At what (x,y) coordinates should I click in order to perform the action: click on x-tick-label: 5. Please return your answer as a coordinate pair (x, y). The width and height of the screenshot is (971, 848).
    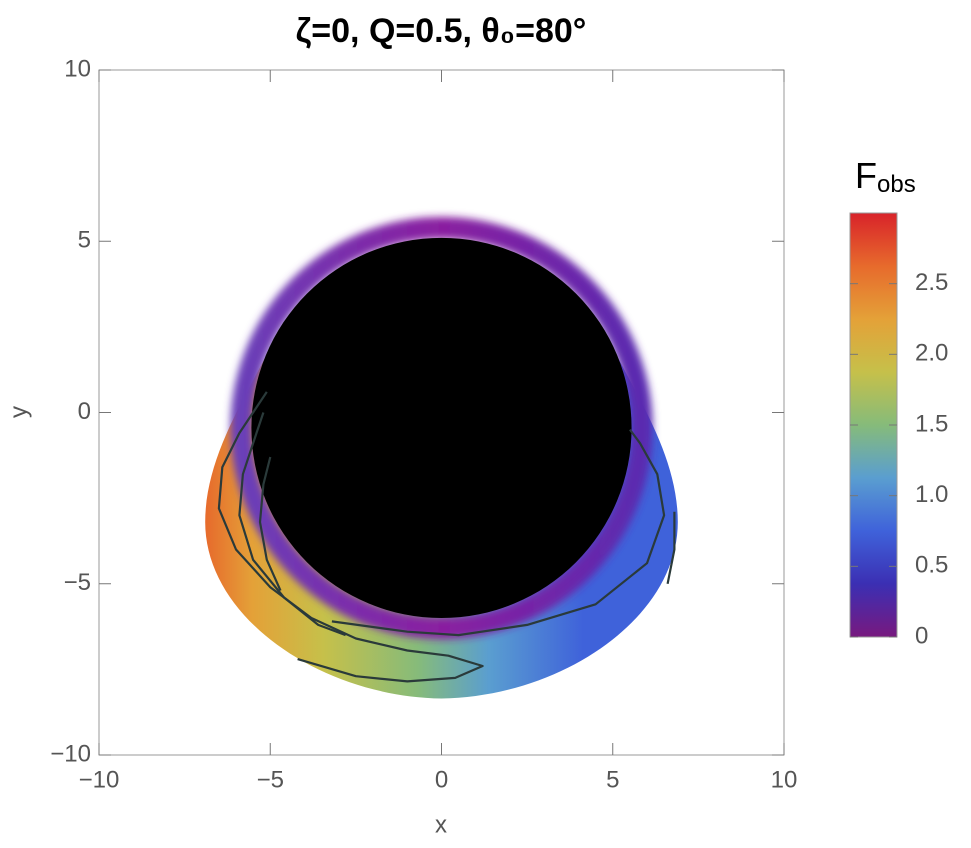
    Looking at the image, I should click on (612, 779).